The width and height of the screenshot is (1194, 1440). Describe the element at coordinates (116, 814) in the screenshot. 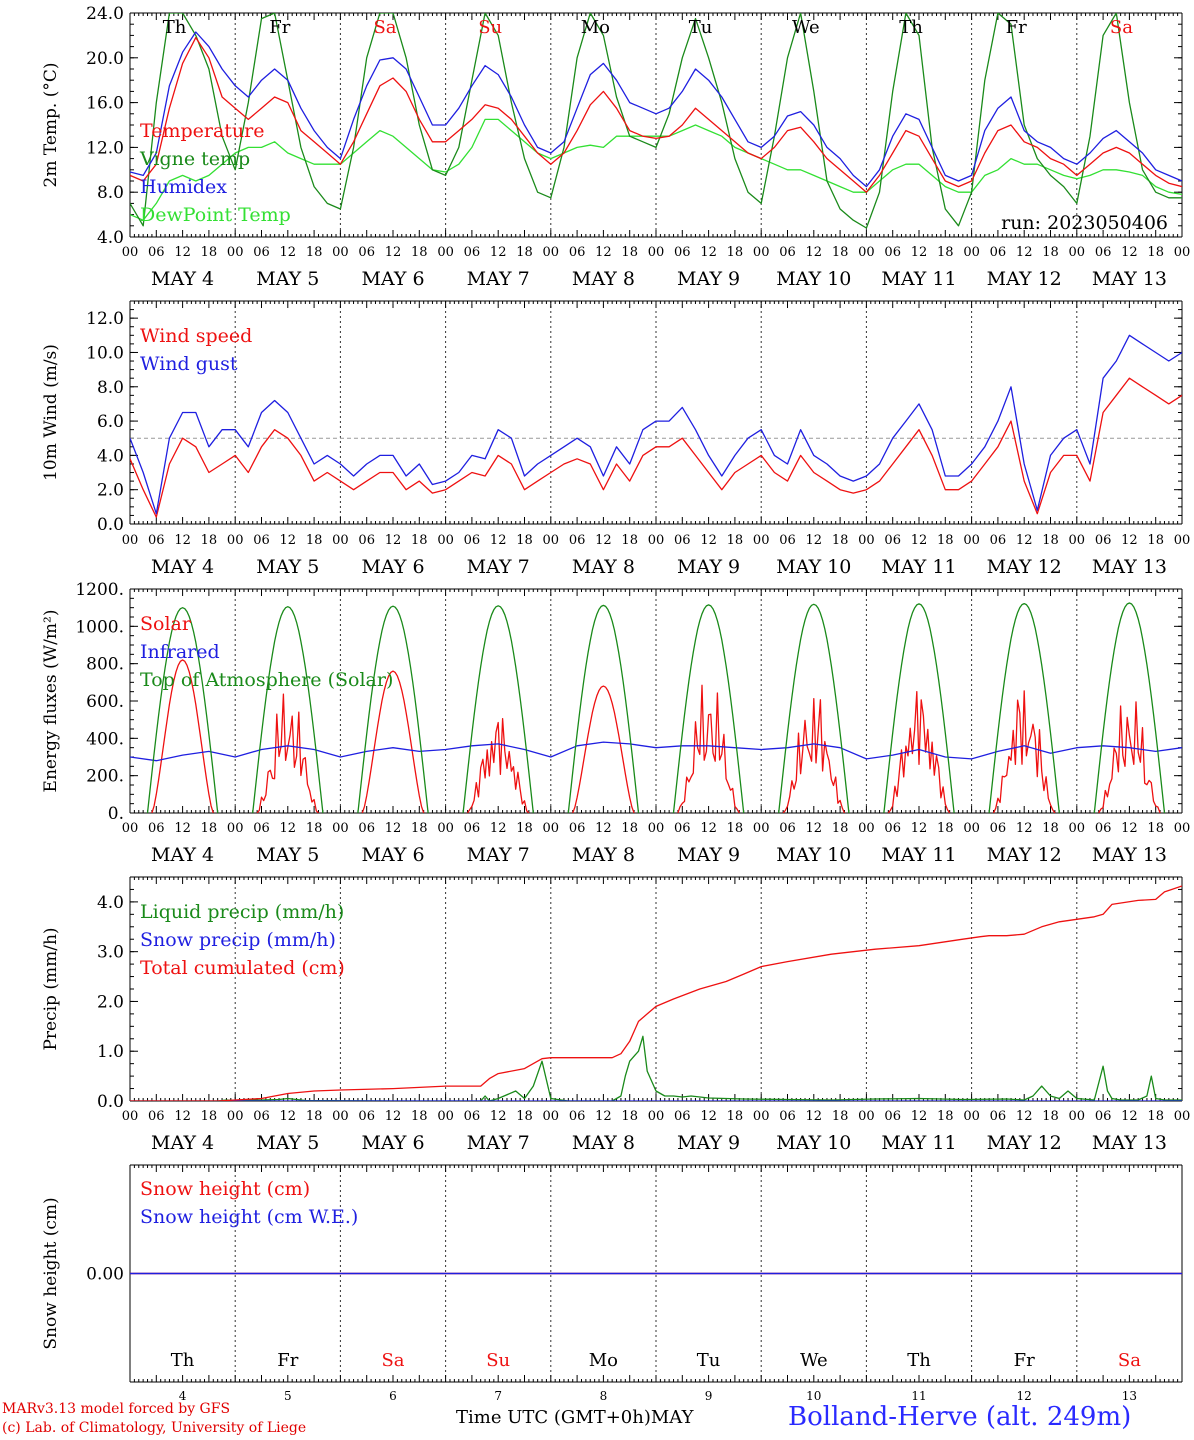

I see `y-tick-label: 0.` at that location.